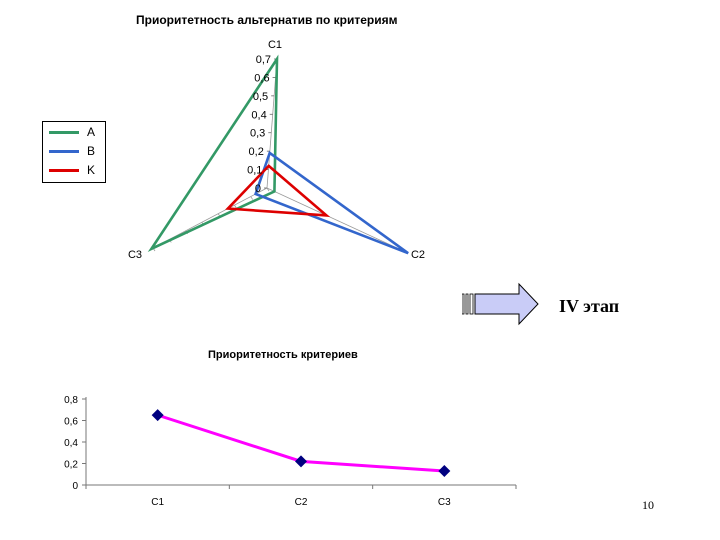  I want to click on line-chart-title: Приоритетность критериев, so click(283, 355).